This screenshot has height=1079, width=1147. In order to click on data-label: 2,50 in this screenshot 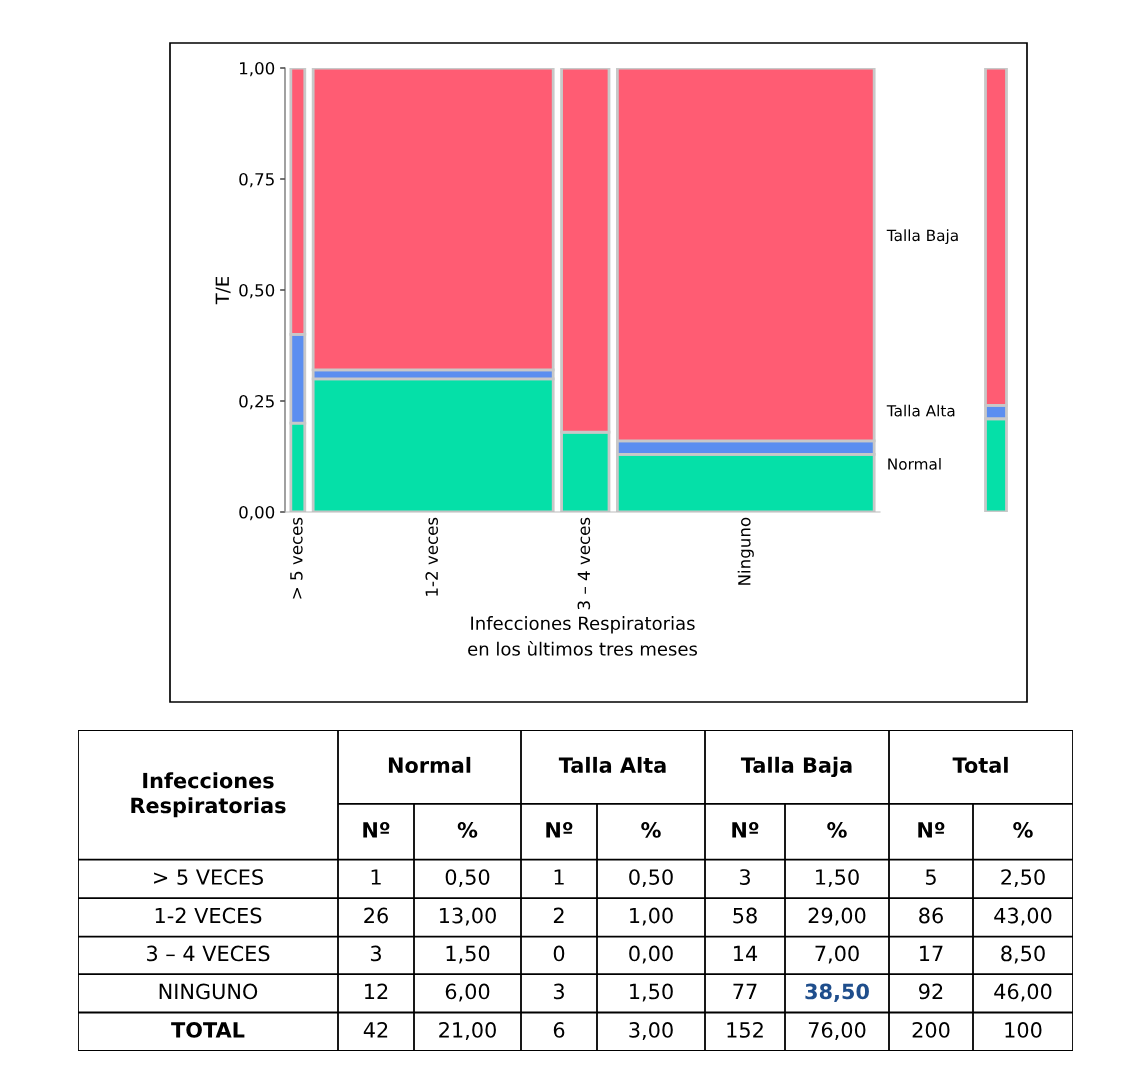, I will do `click(1023, 878)`.